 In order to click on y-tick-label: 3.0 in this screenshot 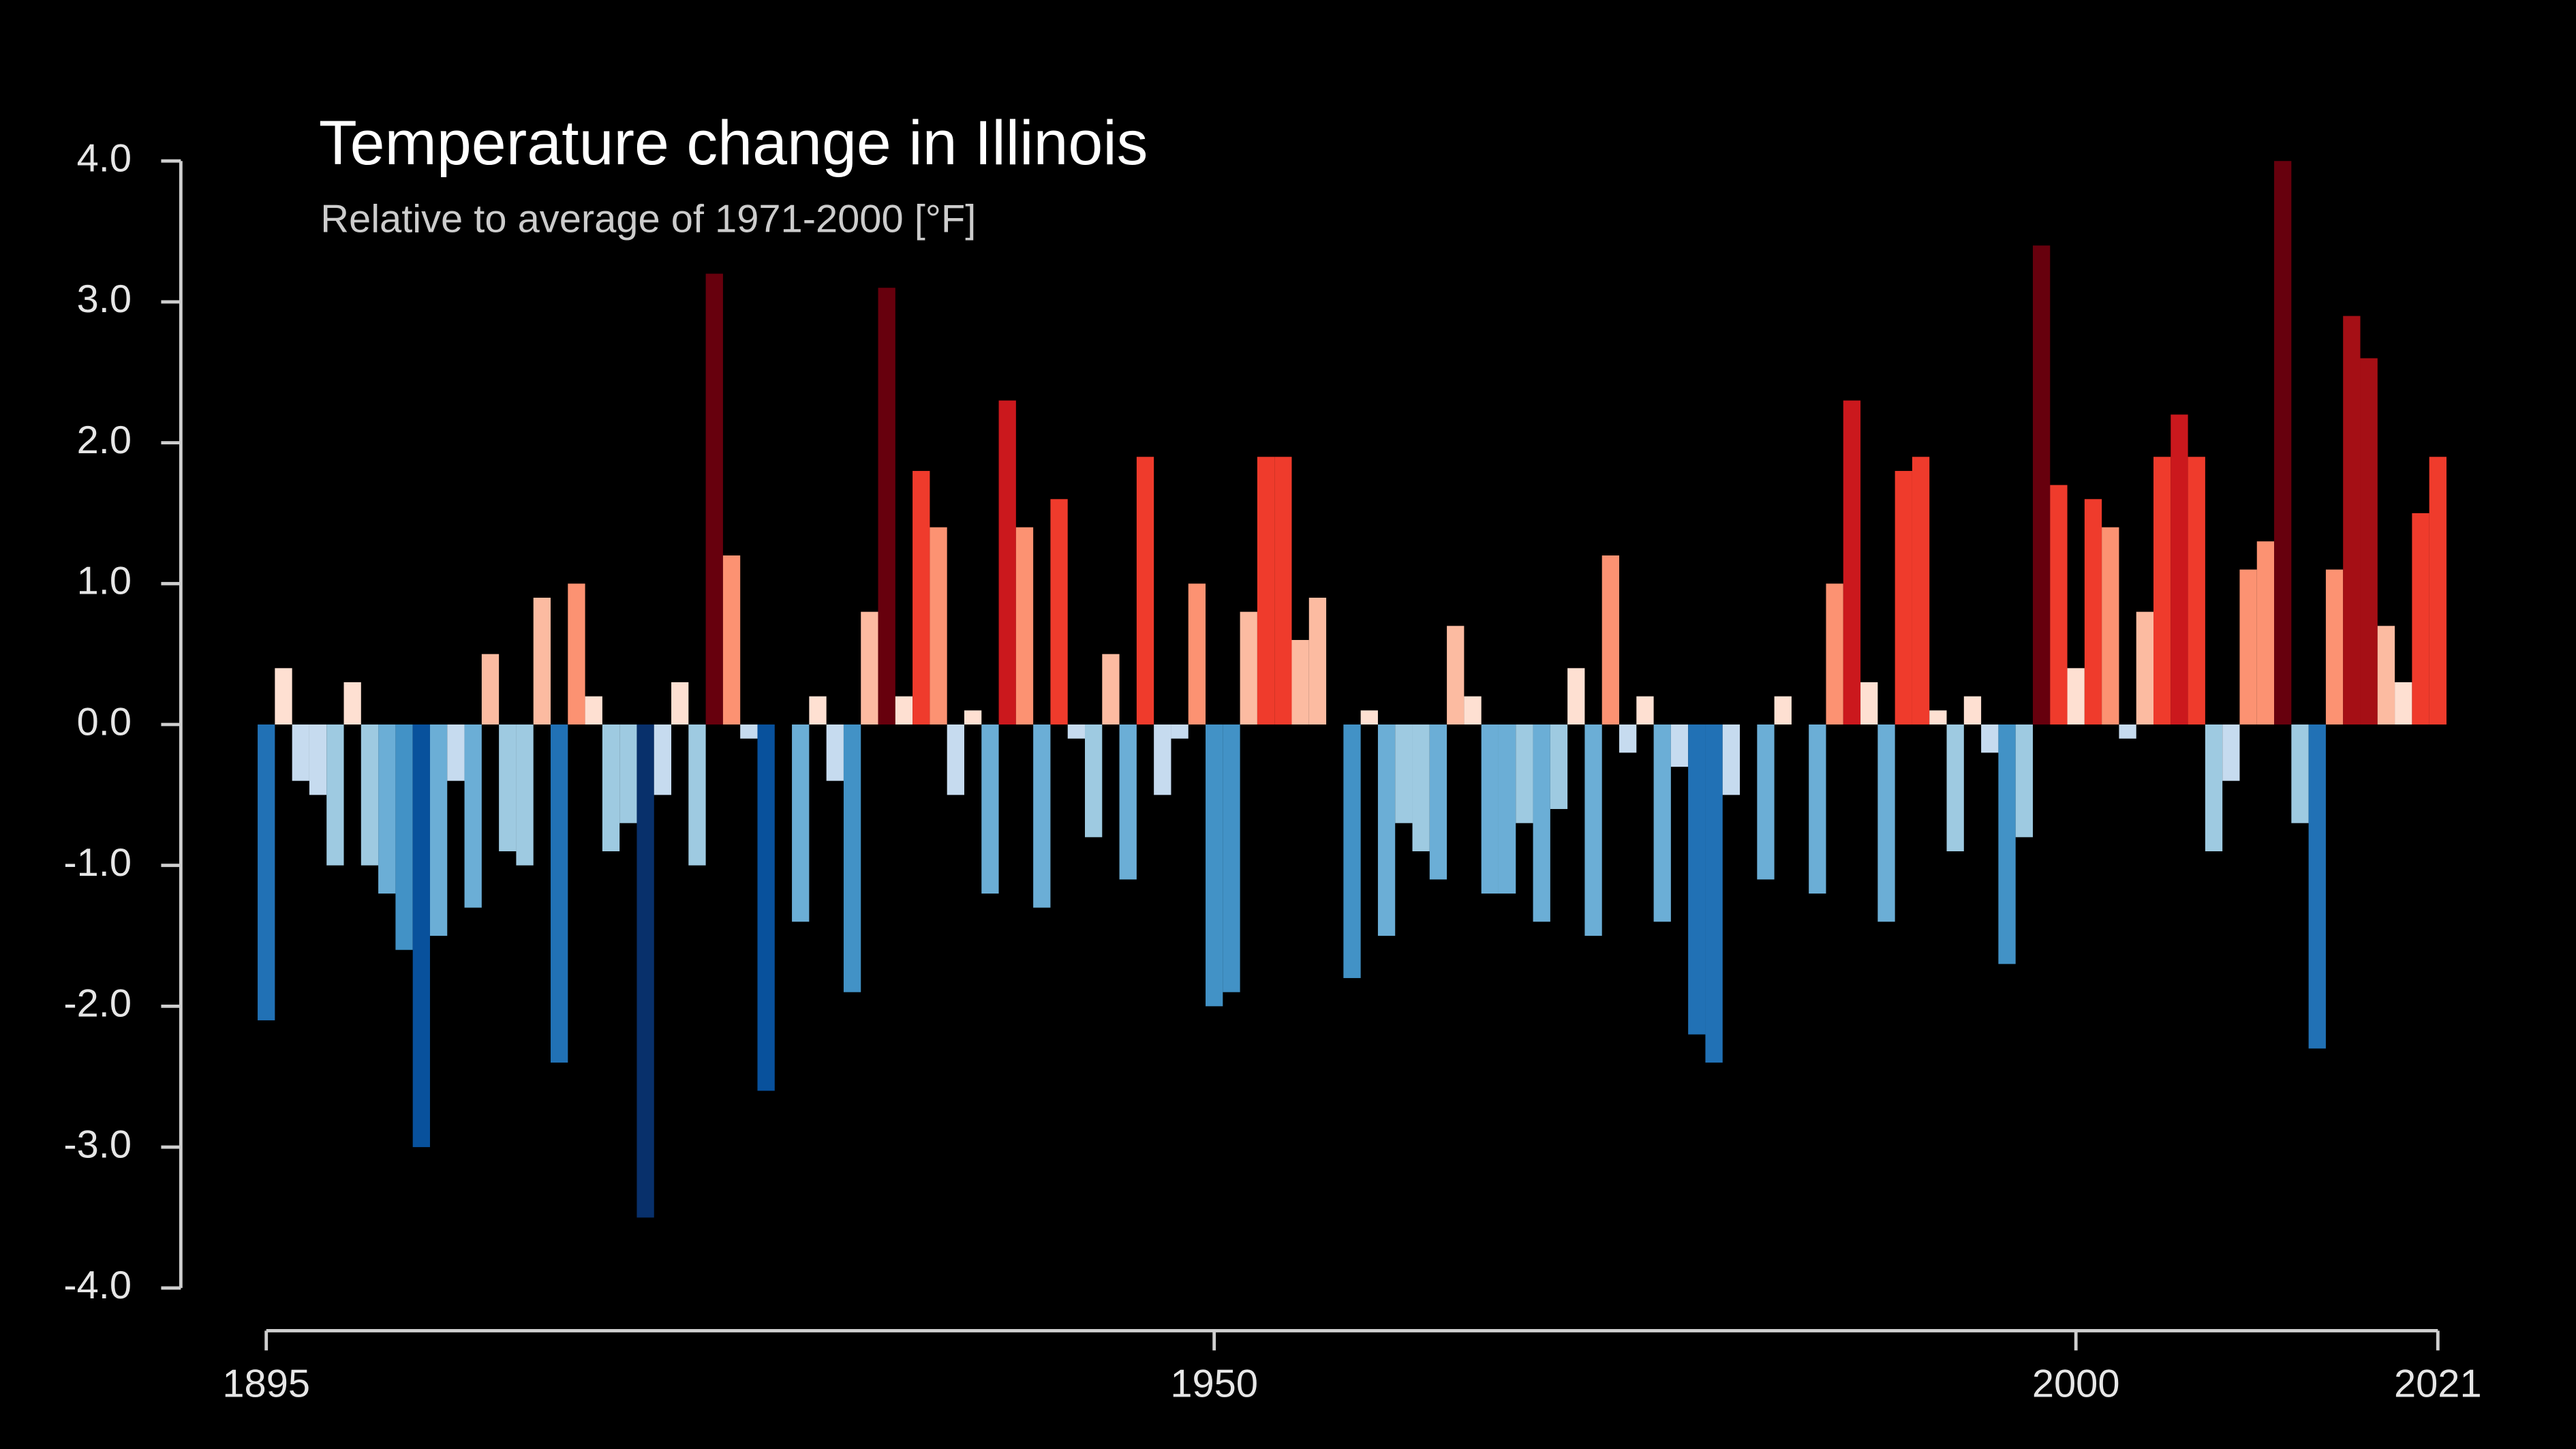, I will do `click(105, 299)`.